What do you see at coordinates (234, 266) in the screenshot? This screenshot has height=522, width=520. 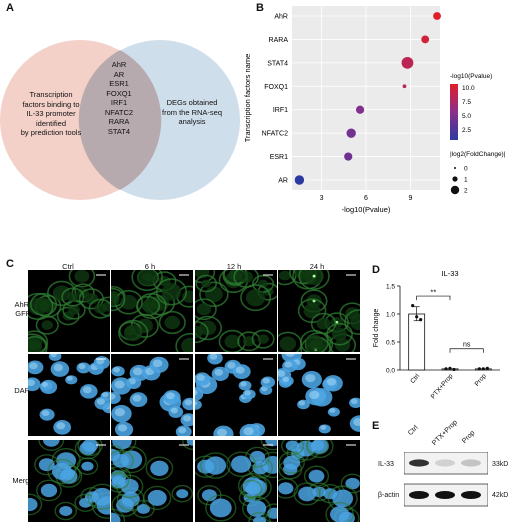 I see `micro-col-12h: 12 h` at bounding box center [234, 266].